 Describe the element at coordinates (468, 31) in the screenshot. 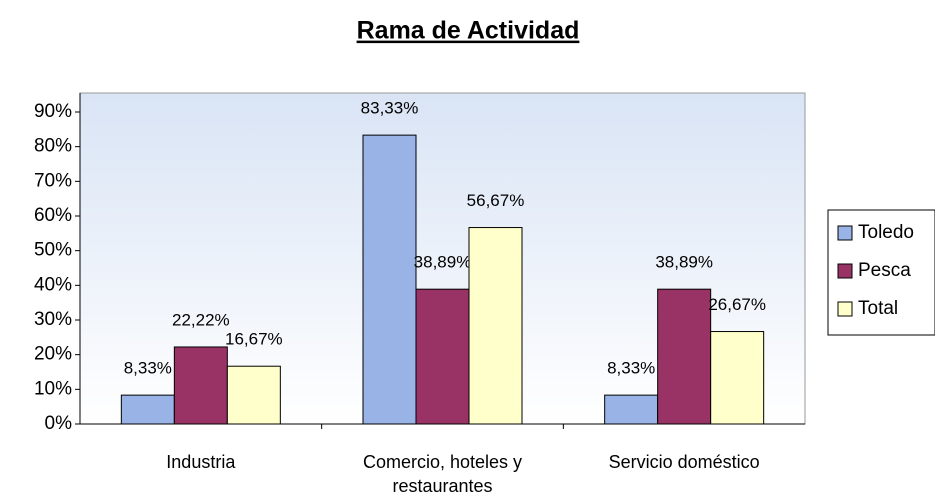

I see `chart-title: Rama de Actividad` at that location.